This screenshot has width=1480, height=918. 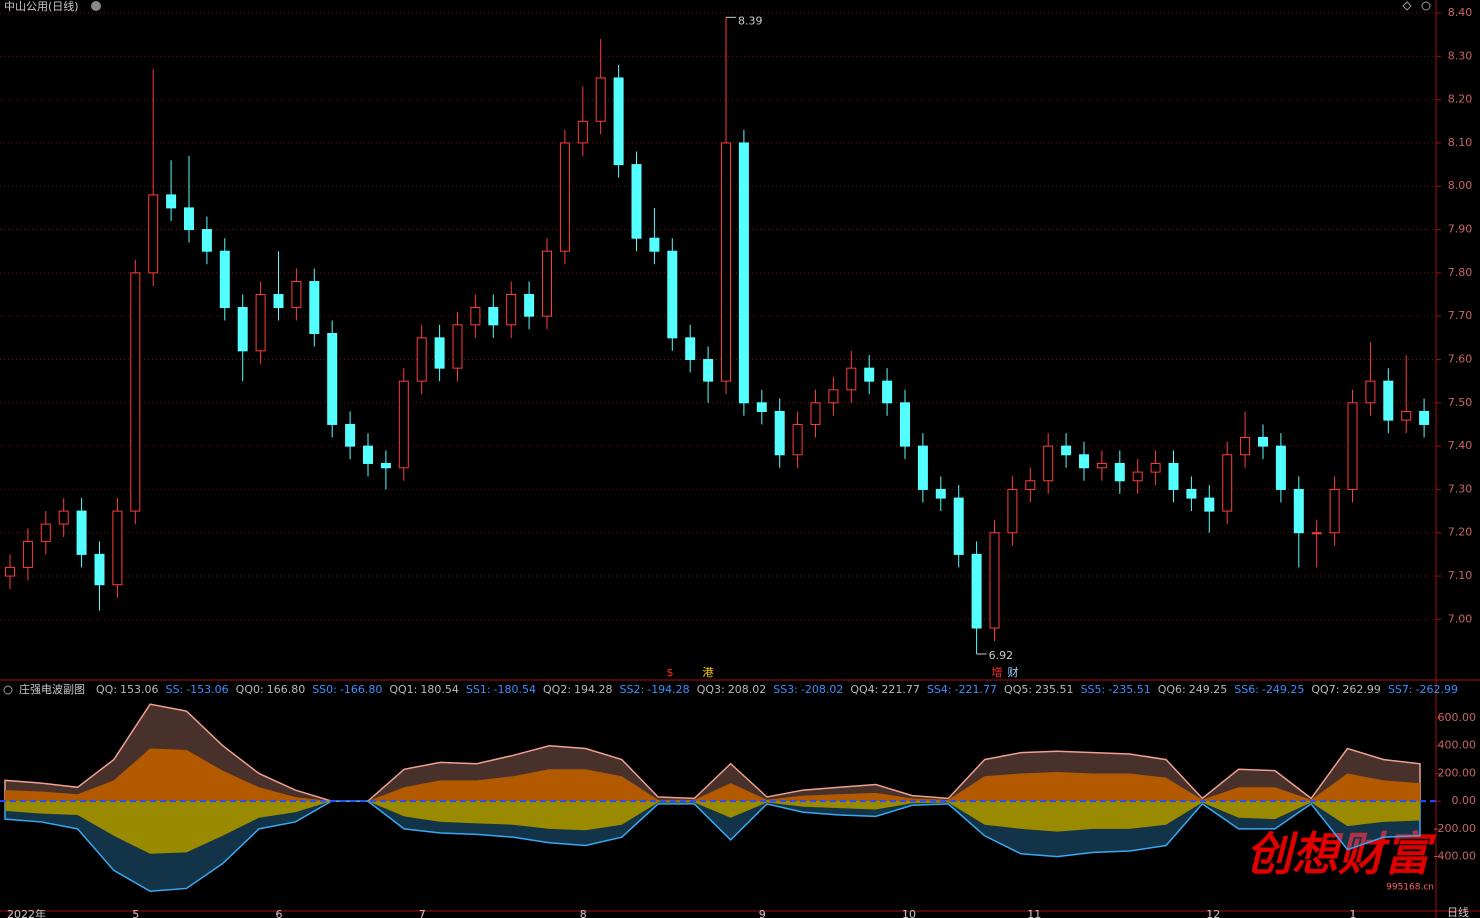 I want to click on readout-value: -180.54, so click(x=515, y=689).